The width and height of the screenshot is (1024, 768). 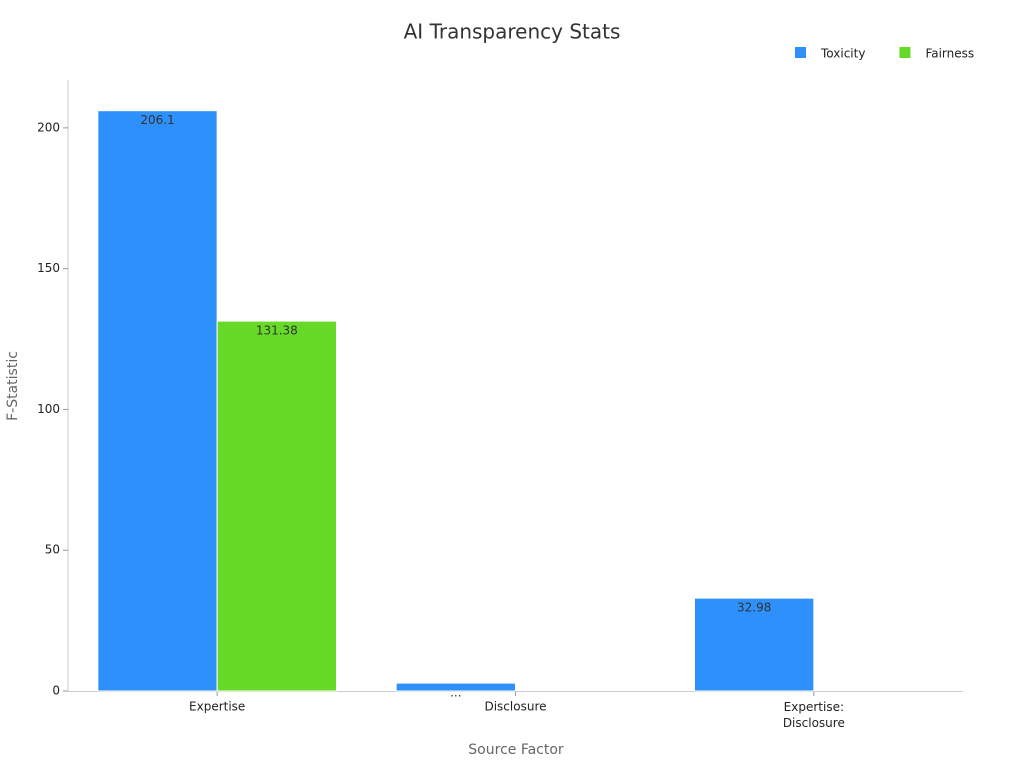 I want to click on y-tick-label: 50, so click(x=52, y=550).